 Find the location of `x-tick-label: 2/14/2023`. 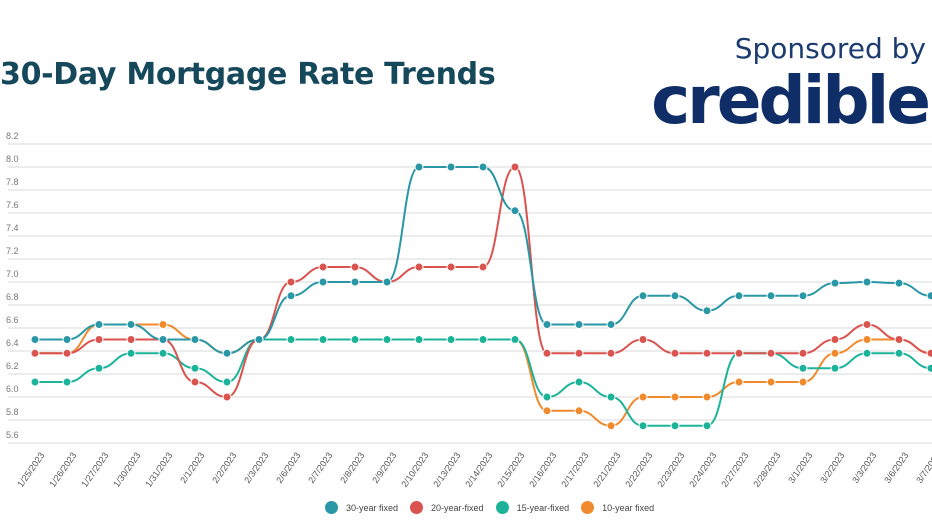

x-tick-label: 2/14/2023 is located at coordinates (478, 470).